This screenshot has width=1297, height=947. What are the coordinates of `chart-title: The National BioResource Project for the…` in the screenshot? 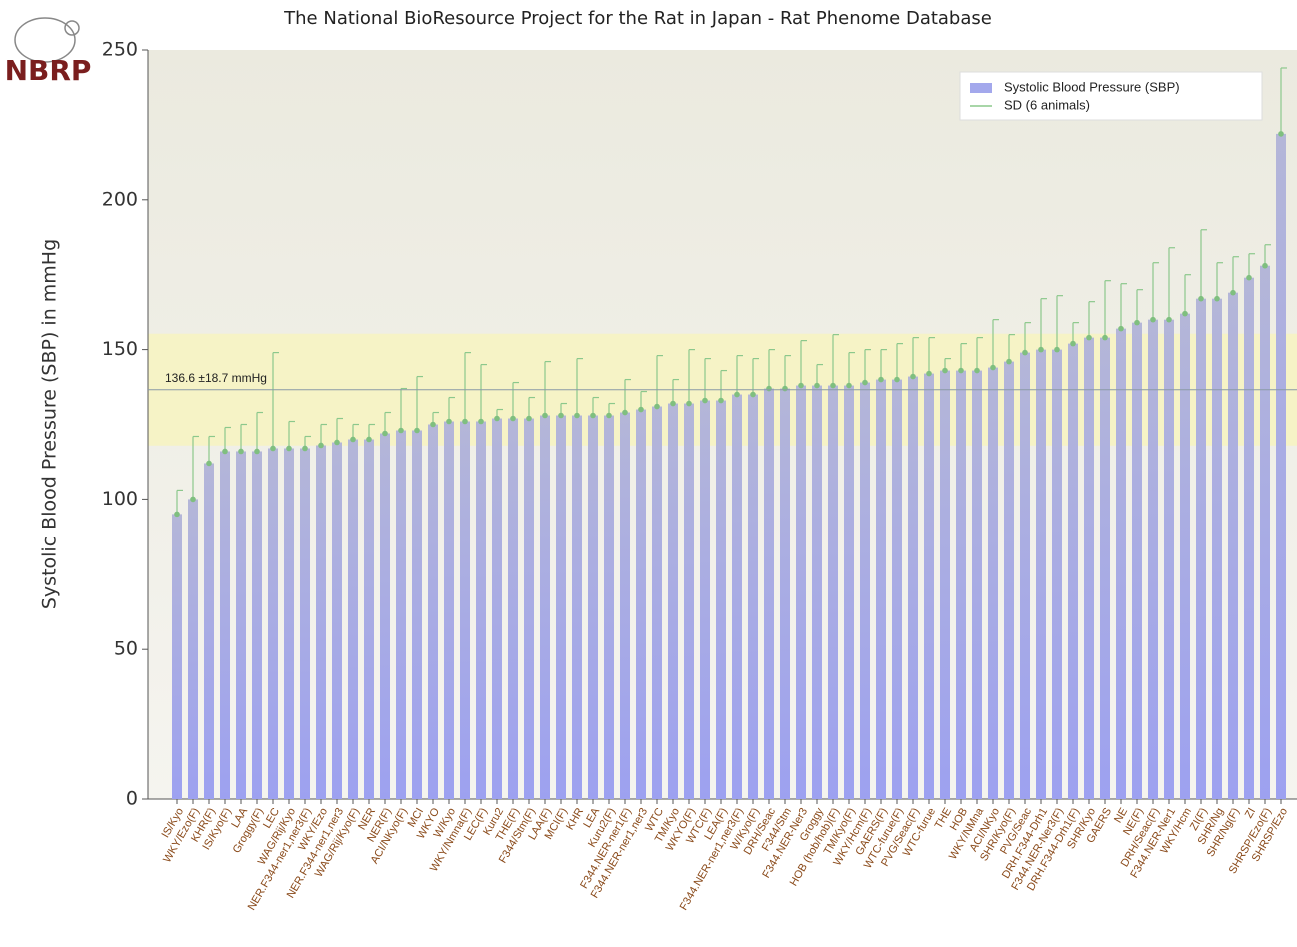 It's located at (637, 18).